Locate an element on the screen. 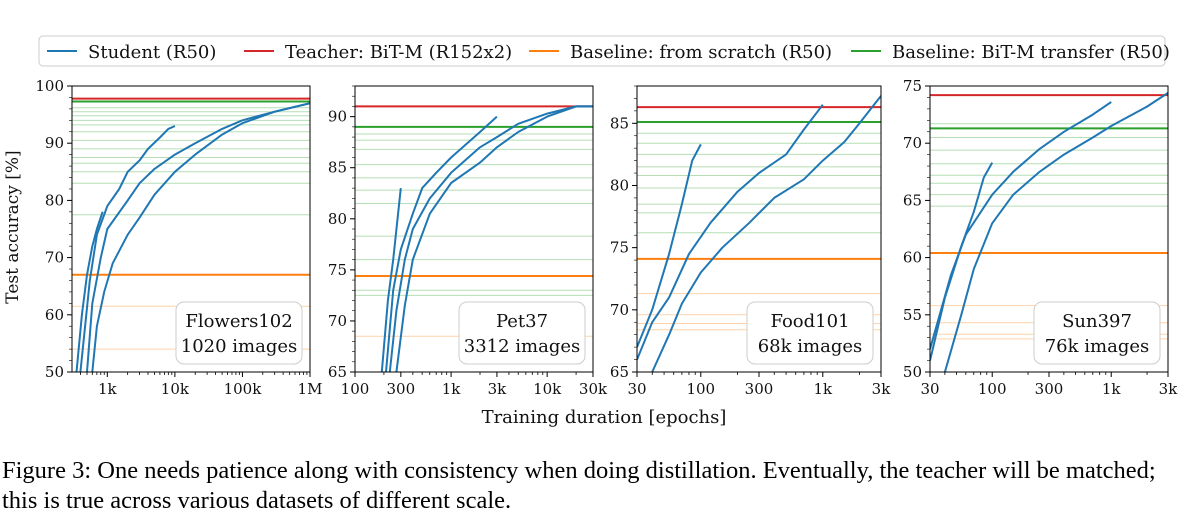 The height and width of the screenshot is (528, 1199). x-axis-label: Training duration [epochs] is located at coordinates (604, 417).